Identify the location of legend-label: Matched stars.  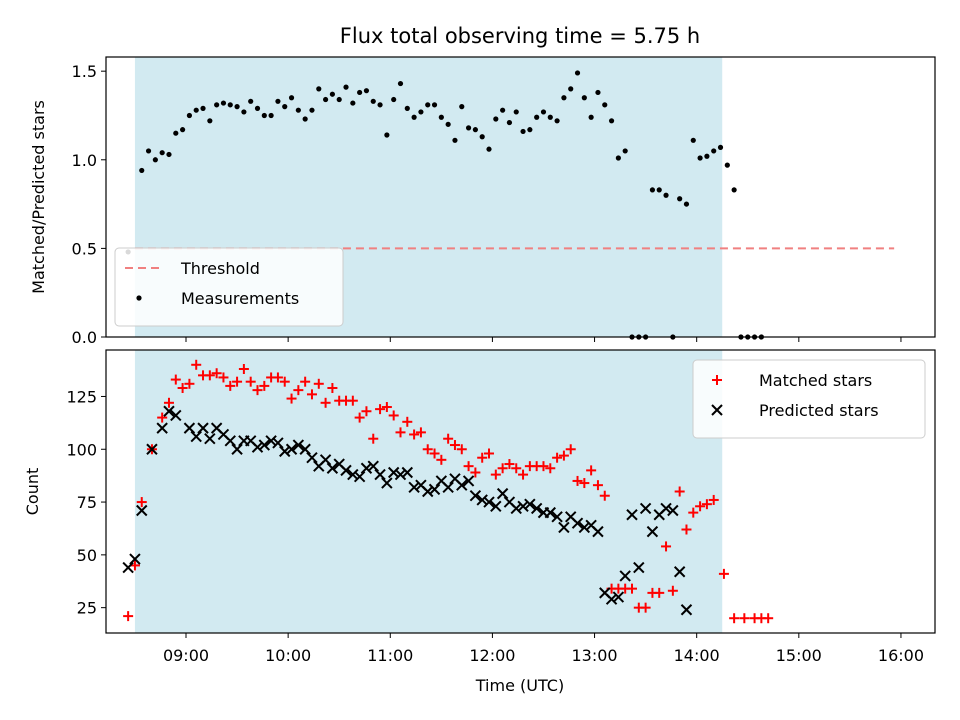
(815, 380).